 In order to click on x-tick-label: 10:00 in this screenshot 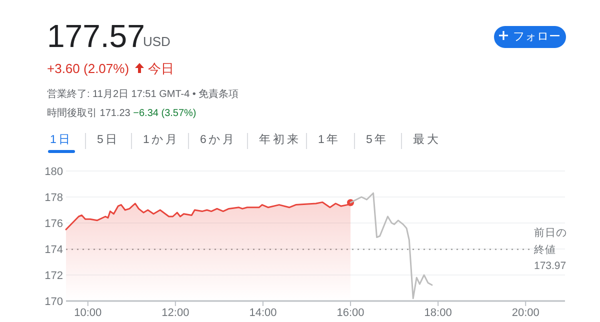, I will do `click(88, 313)`.